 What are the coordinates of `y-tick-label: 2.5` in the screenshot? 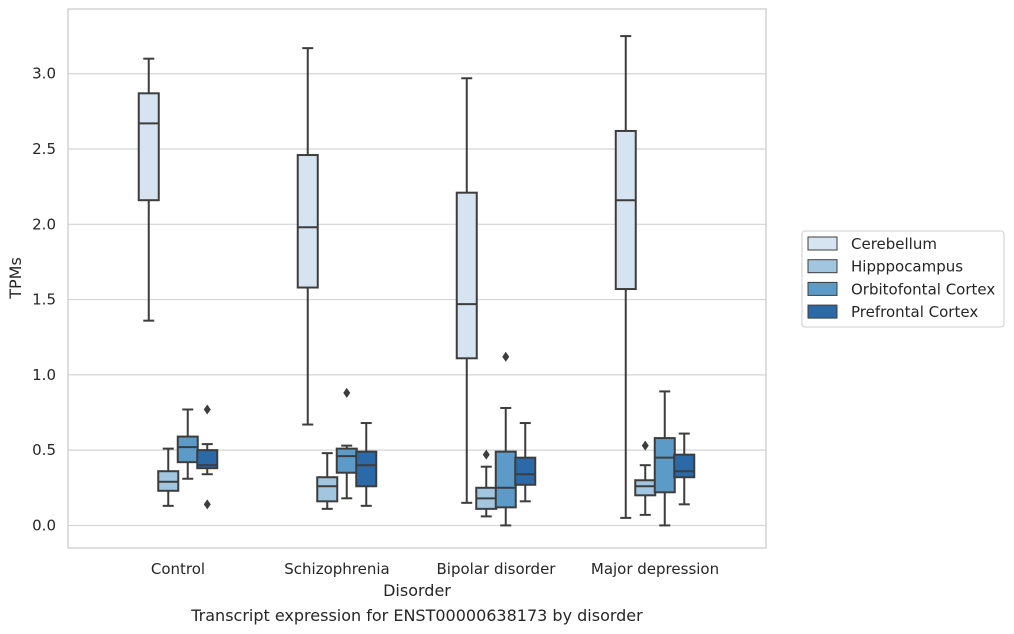 It's located at (44, 149).